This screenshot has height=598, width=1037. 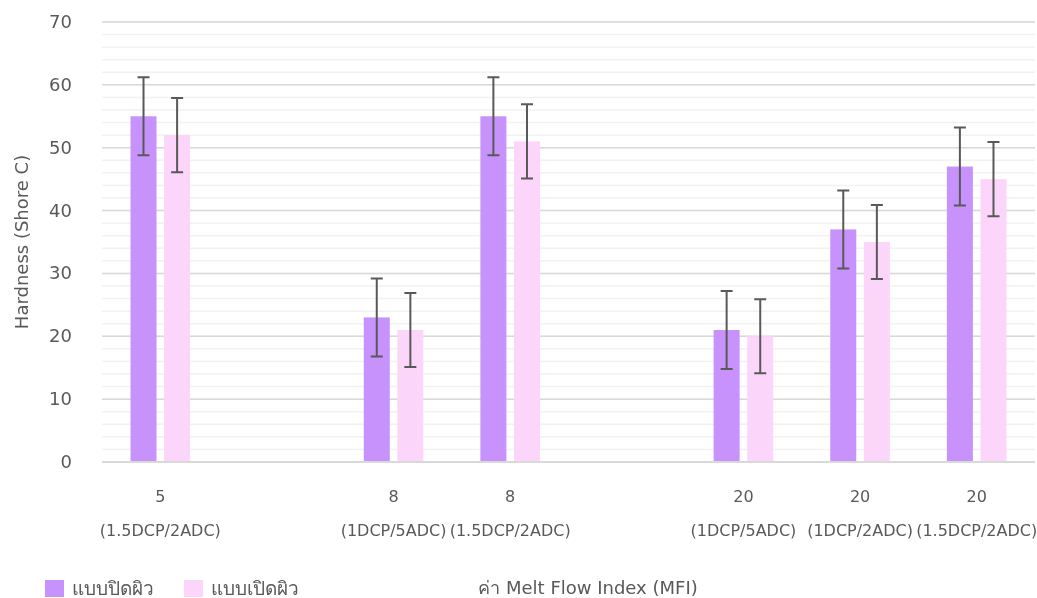 I want to click on y-tick-label: 10, so click(x=60, y=399).